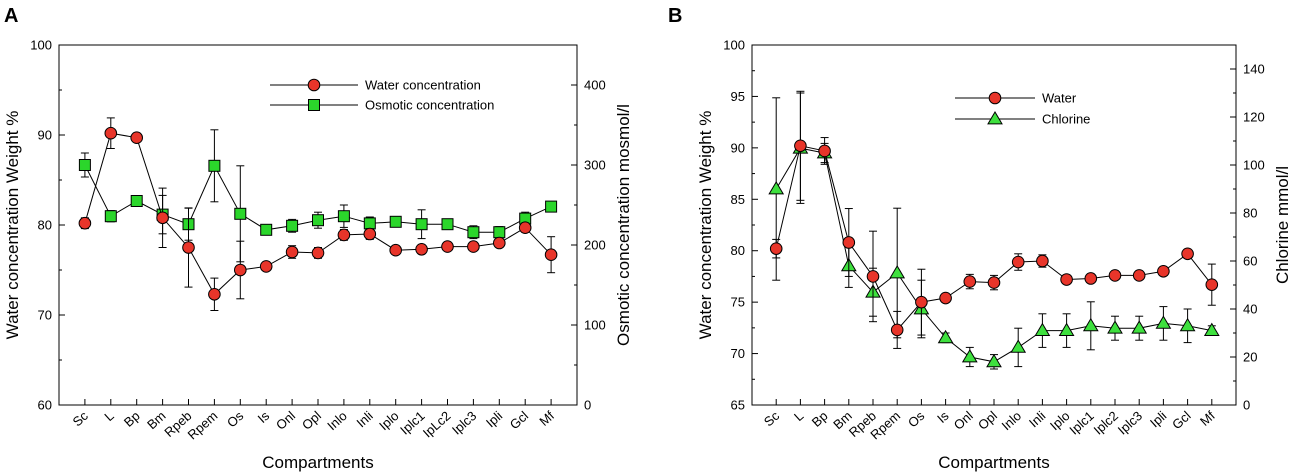 This screenshot has height=473, width=1300. I want to click on x-category-label: Gcl, so click(1181, 420).